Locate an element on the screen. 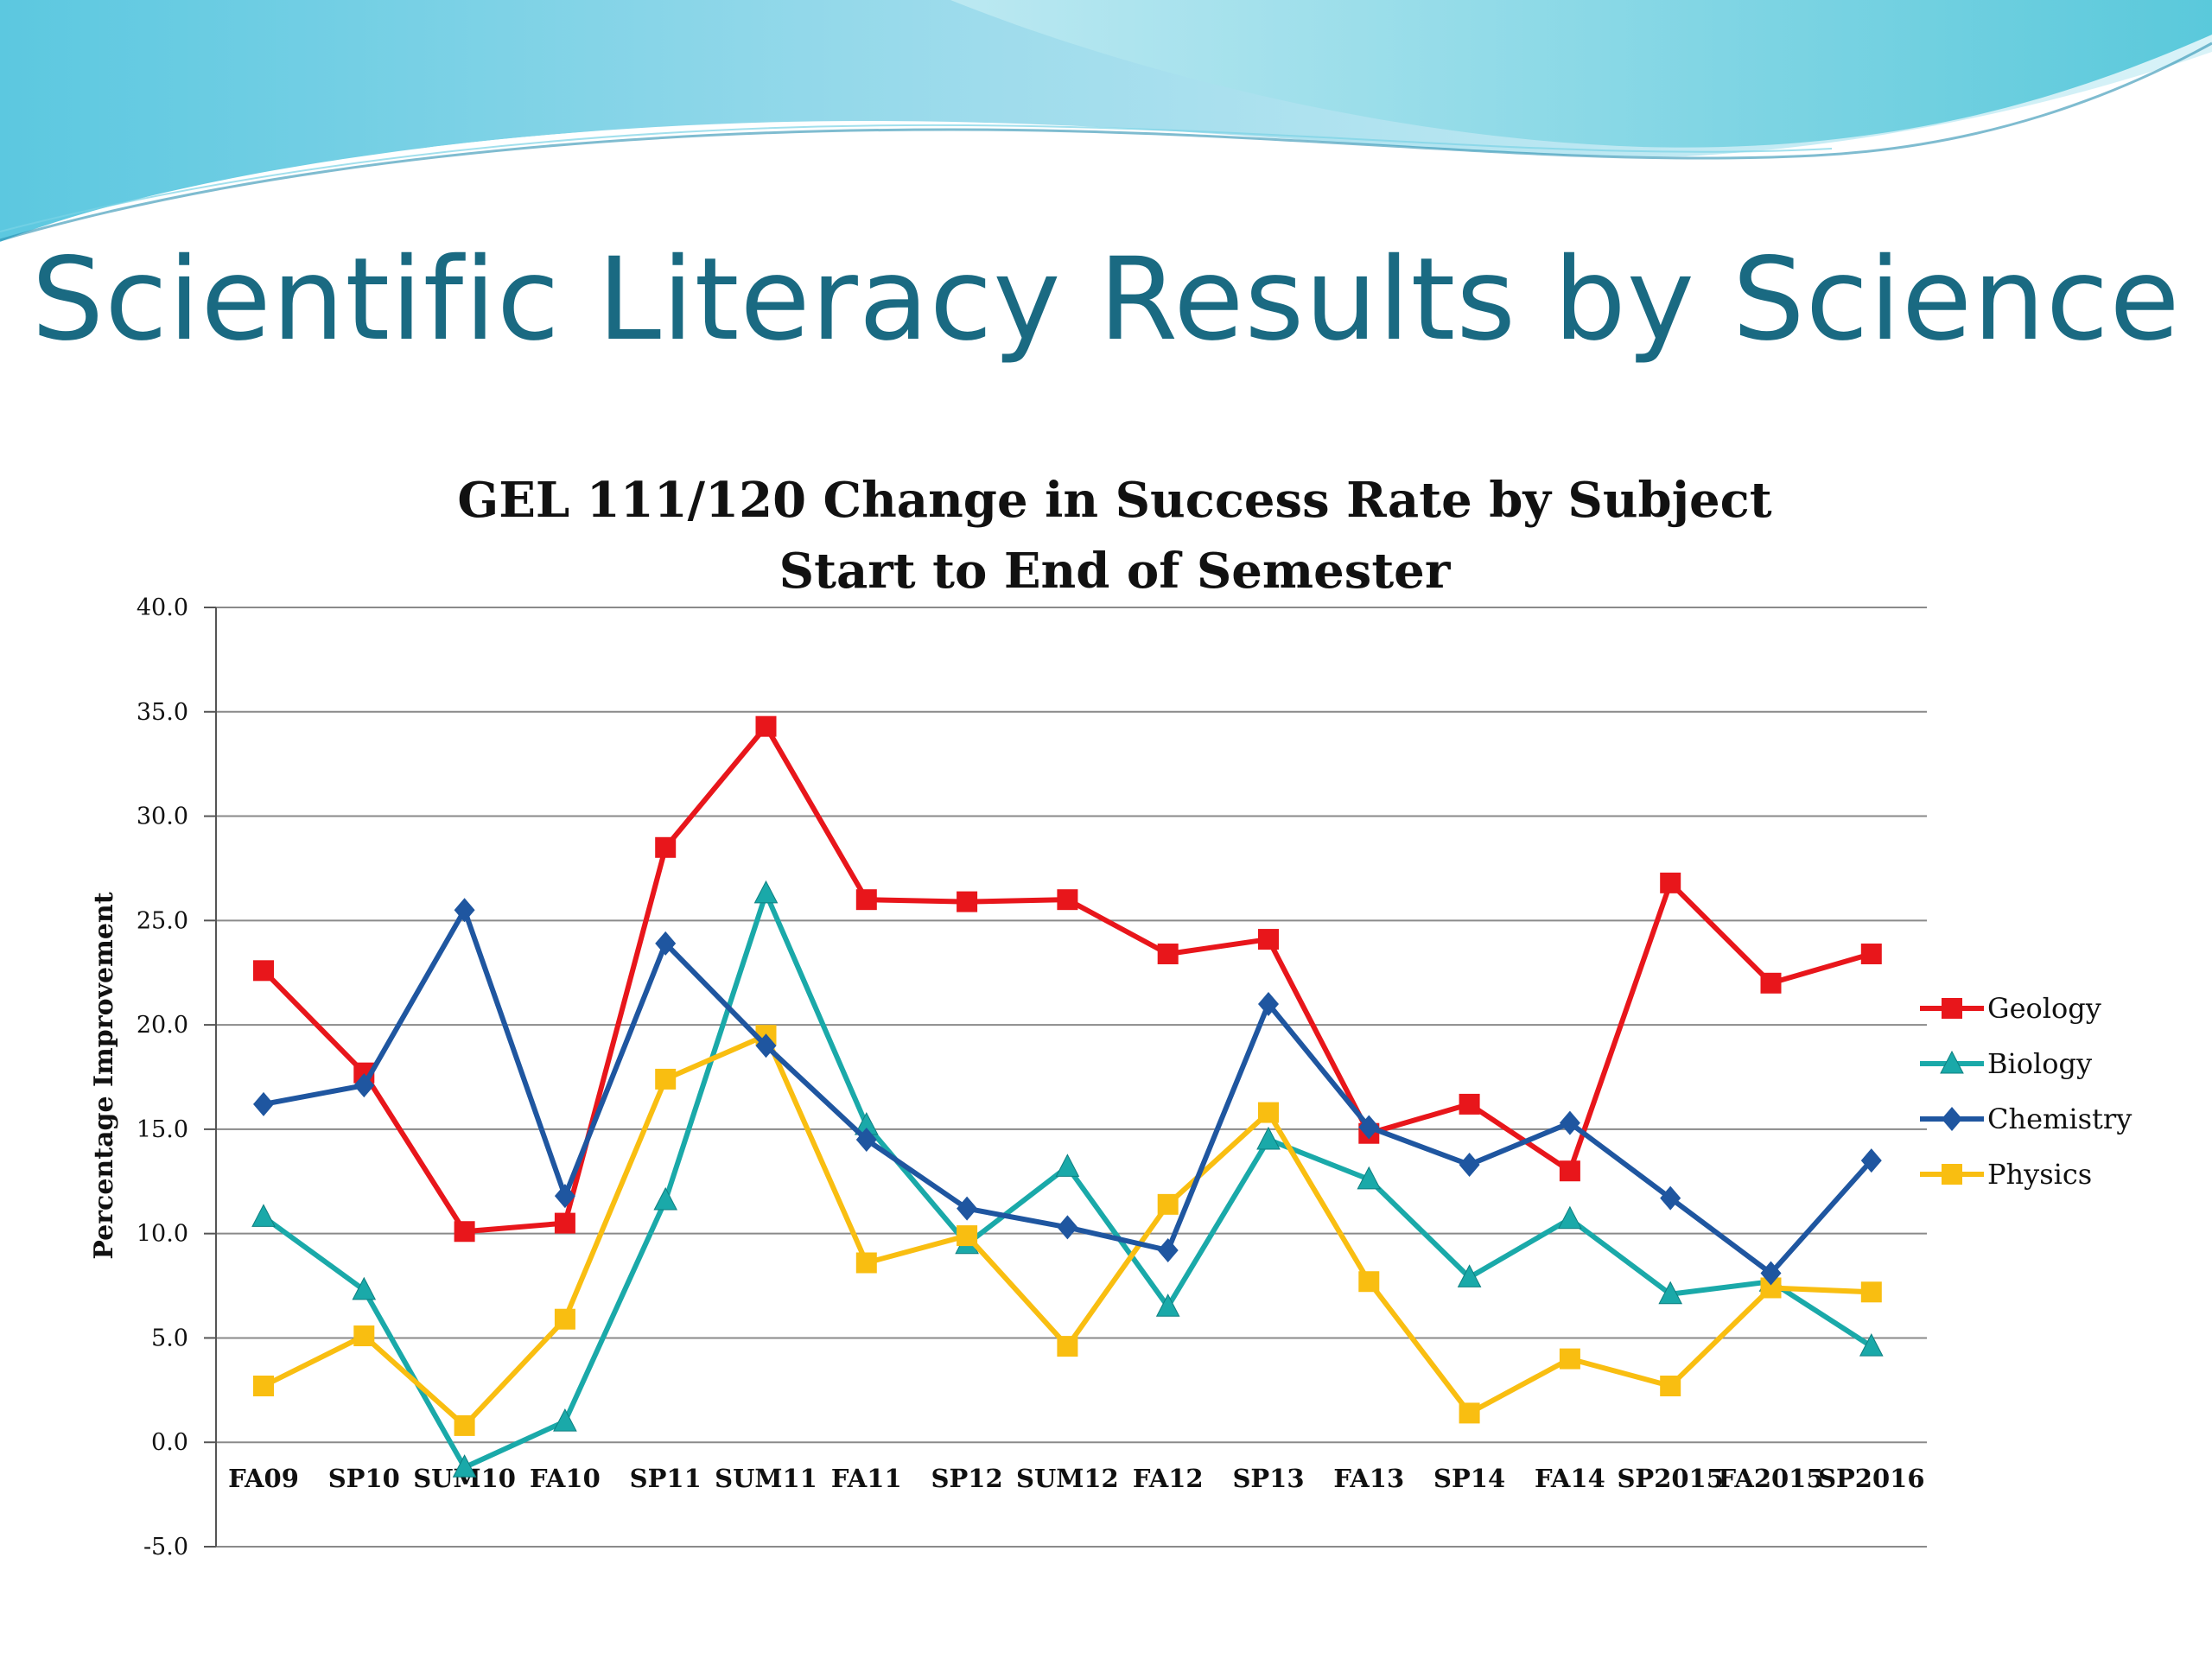 The height and width of the screenshot is (1659, 2212). x-tick-label: SP14 is located at coordinates (1469, 1478).